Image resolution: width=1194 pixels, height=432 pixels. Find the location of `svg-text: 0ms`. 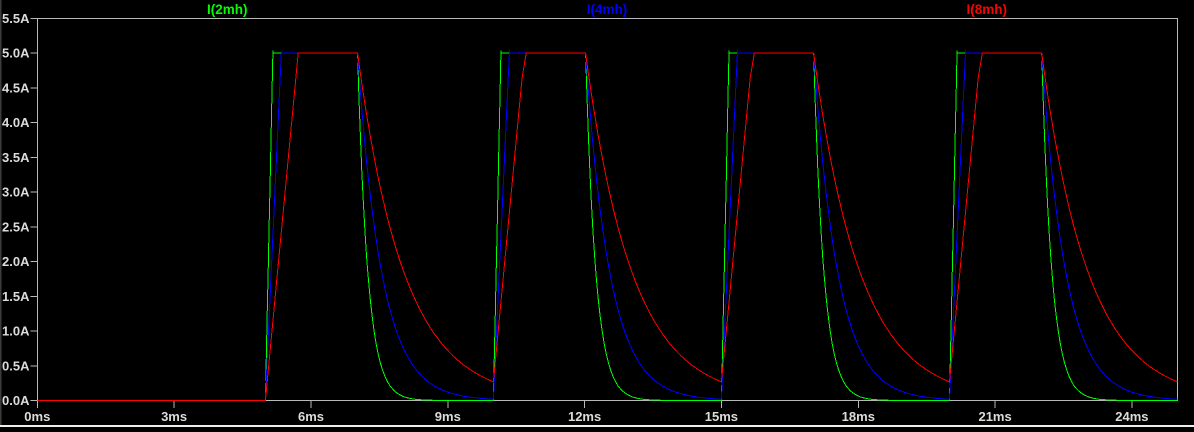

svg-text: 0ms is located at coordinates (37, 416).